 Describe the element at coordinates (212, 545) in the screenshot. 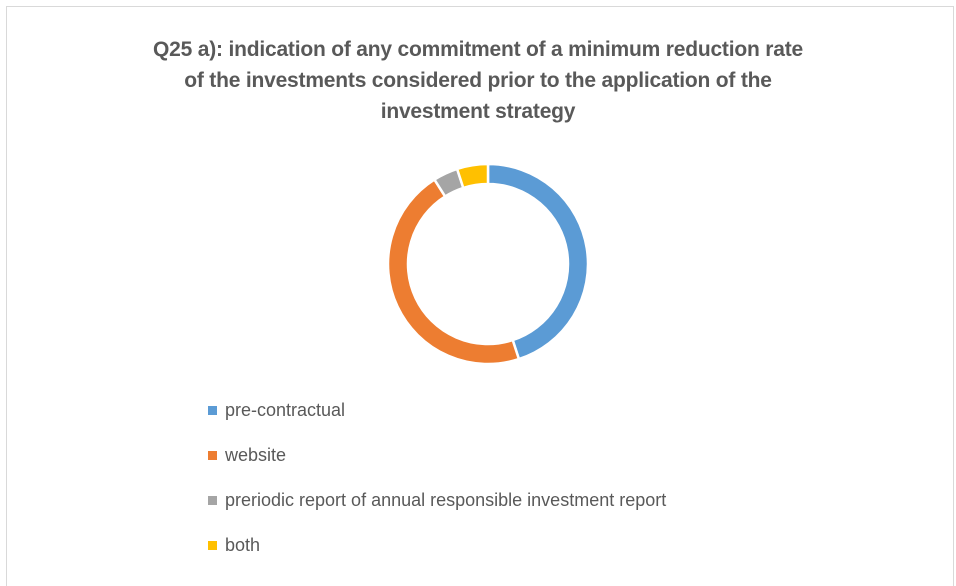

I see `legend-swatch-both` at that location.